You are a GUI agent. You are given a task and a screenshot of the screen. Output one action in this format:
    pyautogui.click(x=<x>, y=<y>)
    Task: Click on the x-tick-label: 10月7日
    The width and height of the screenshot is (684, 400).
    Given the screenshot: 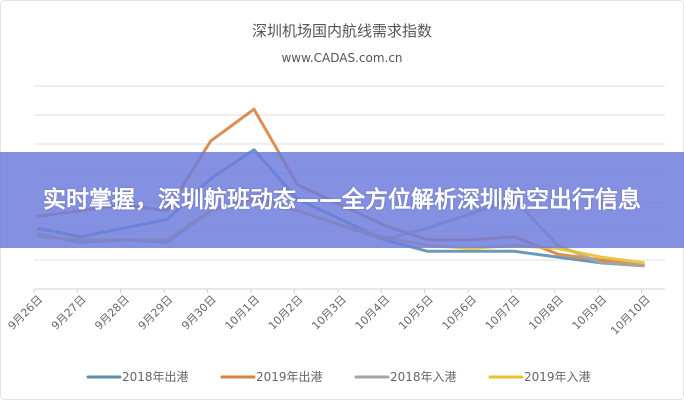 What is the action you would take?
    pyautogui.click(x=503, y=313)
    